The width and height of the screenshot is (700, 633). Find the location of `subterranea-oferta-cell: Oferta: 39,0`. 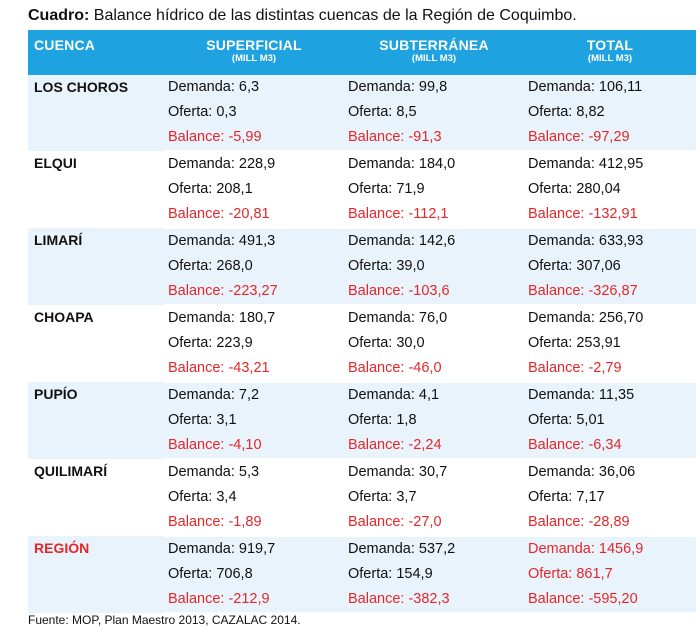

subterranea-oferta-cell: Oferta: 39,0 is located at coordinates (434, 266).